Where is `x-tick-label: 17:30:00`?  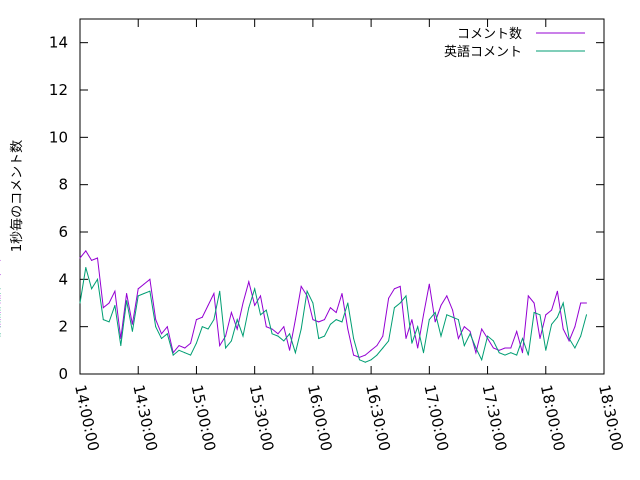
x-tick-label: 17:30:00 is located at coordinates (495, 418).